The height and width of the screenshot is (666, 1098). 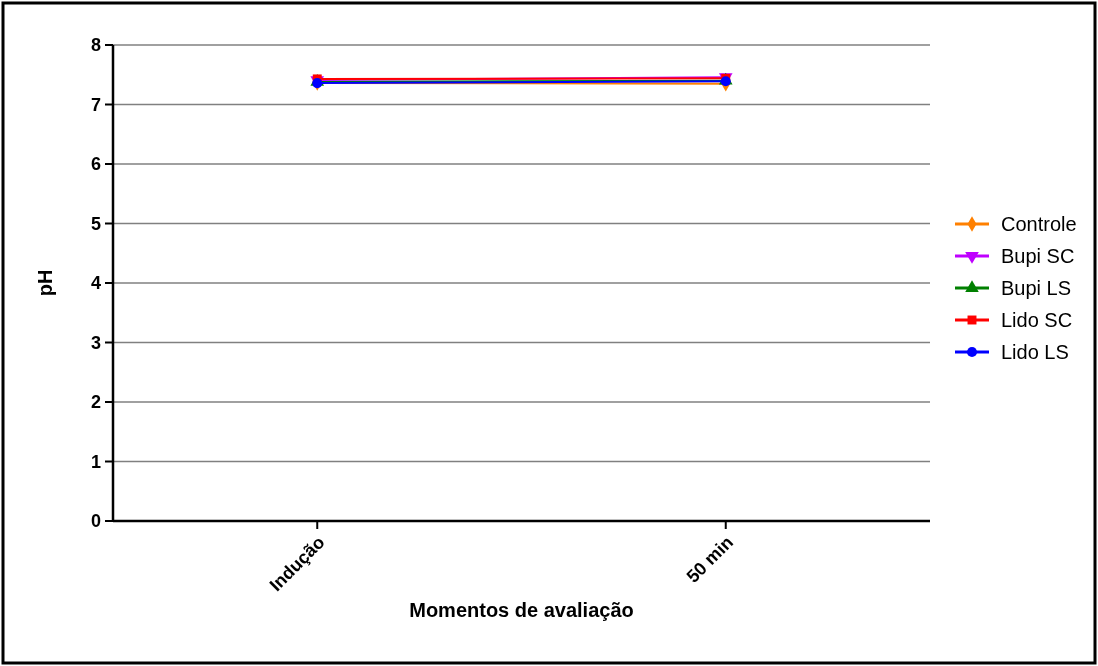 What do you see at coordinates (95, 104) in the screenshot?
I see `y-tick-label: 7` at bounding box center [95, 104].